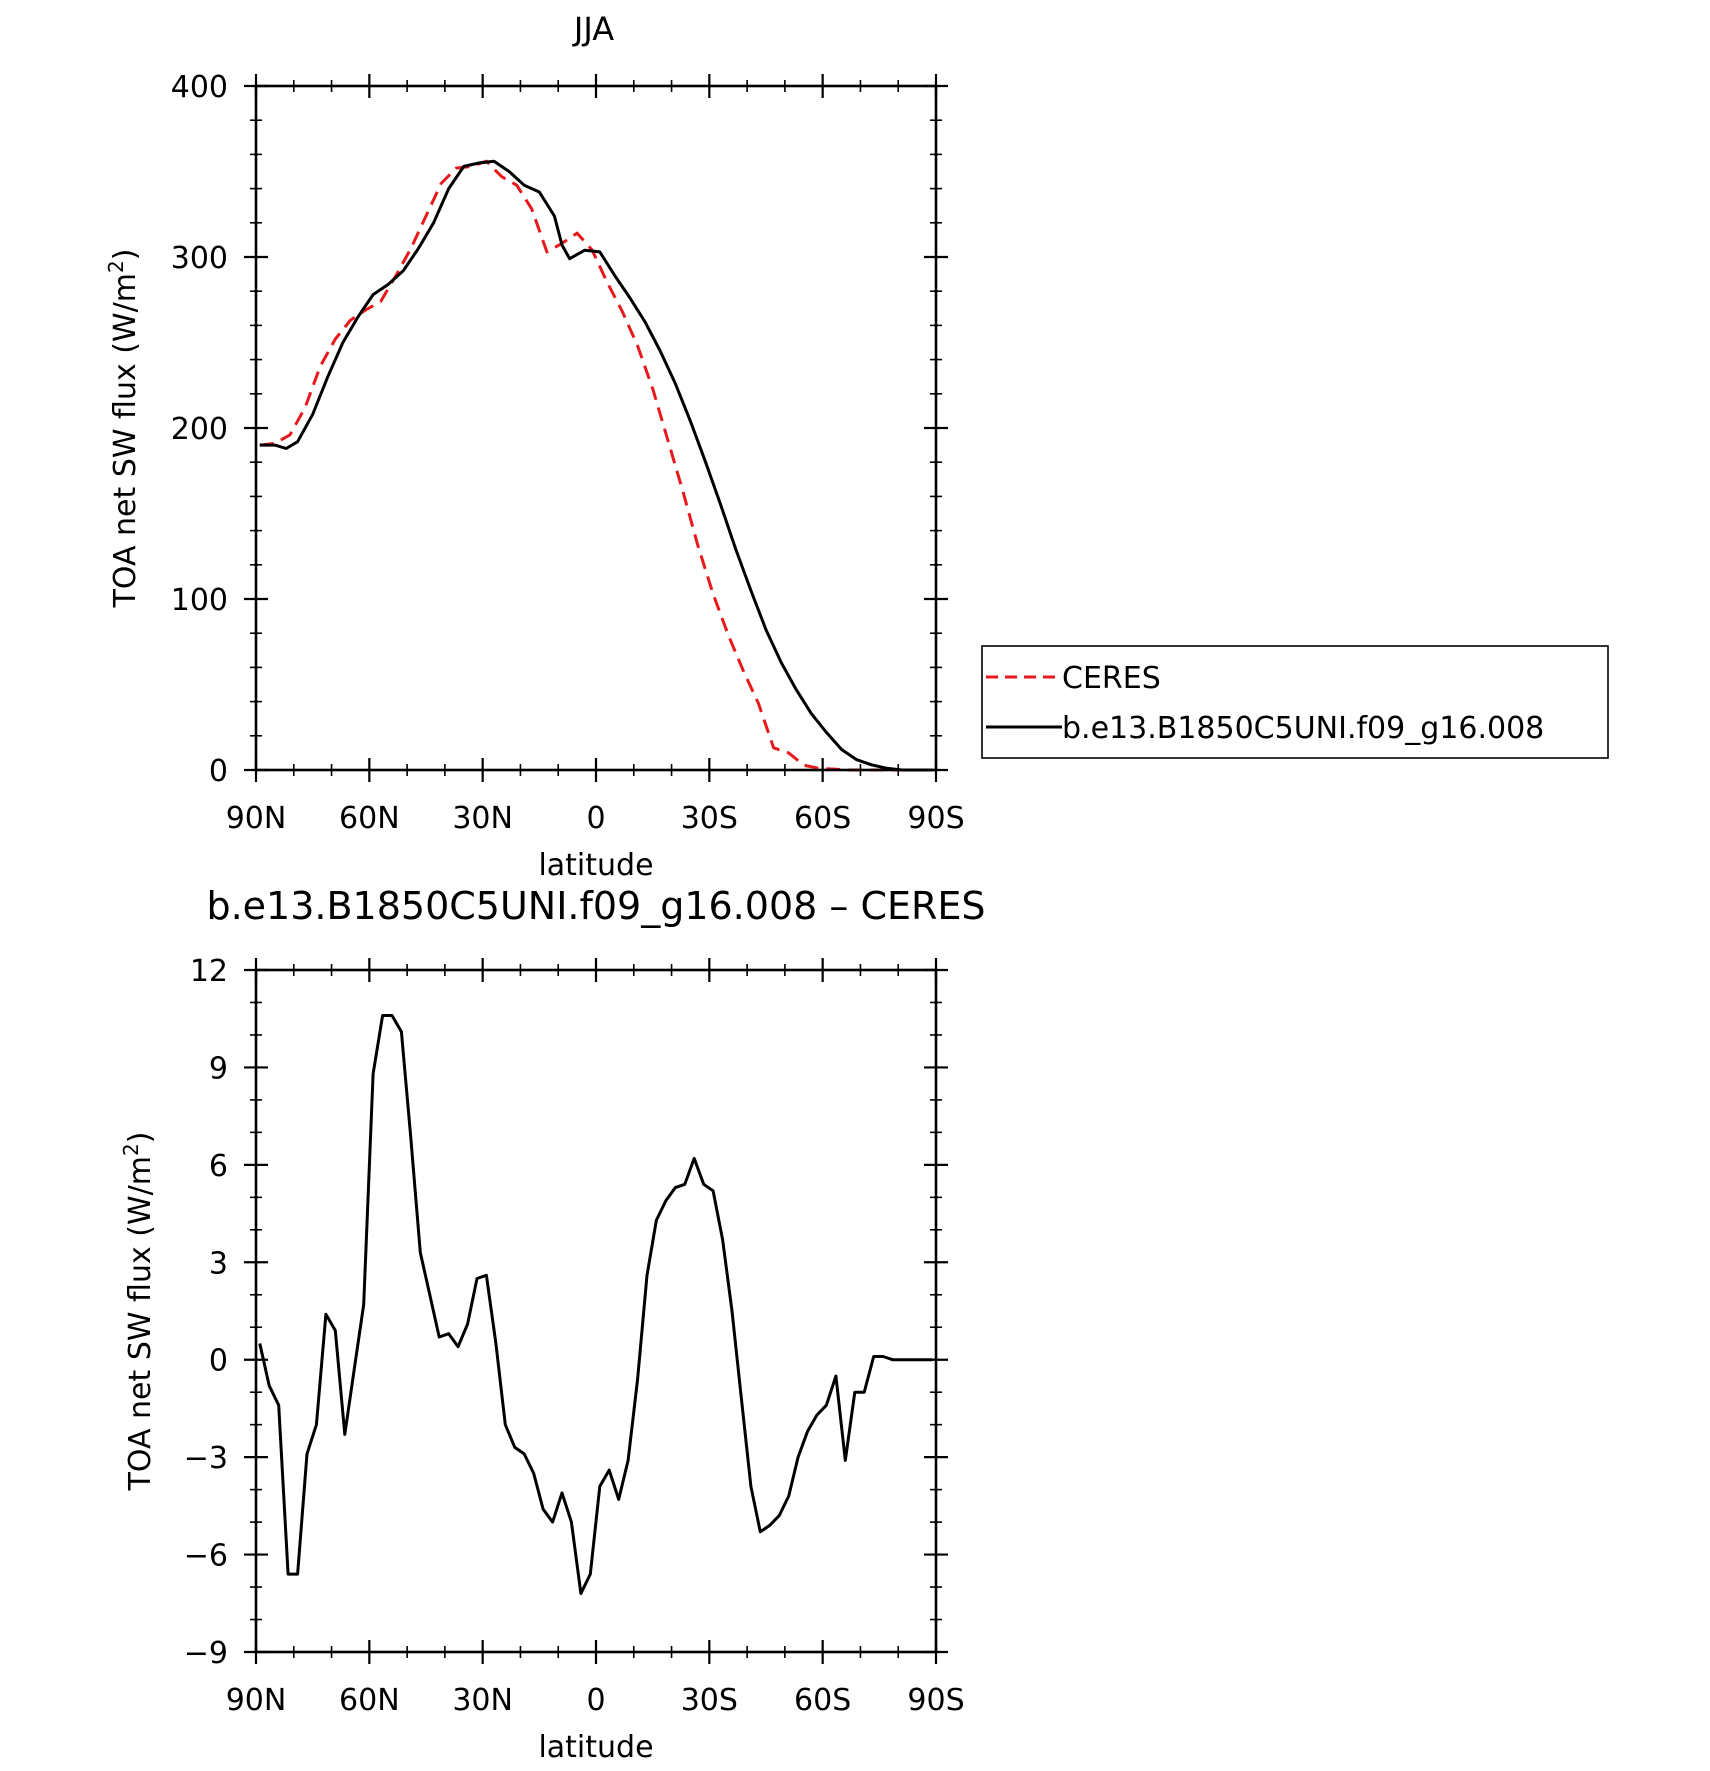 The height and width of the screenshot is (1771, 1710). Describe the element at coordinates (595, 1304) in the screenshot. I see `bottom-series-line-difference` at that location.